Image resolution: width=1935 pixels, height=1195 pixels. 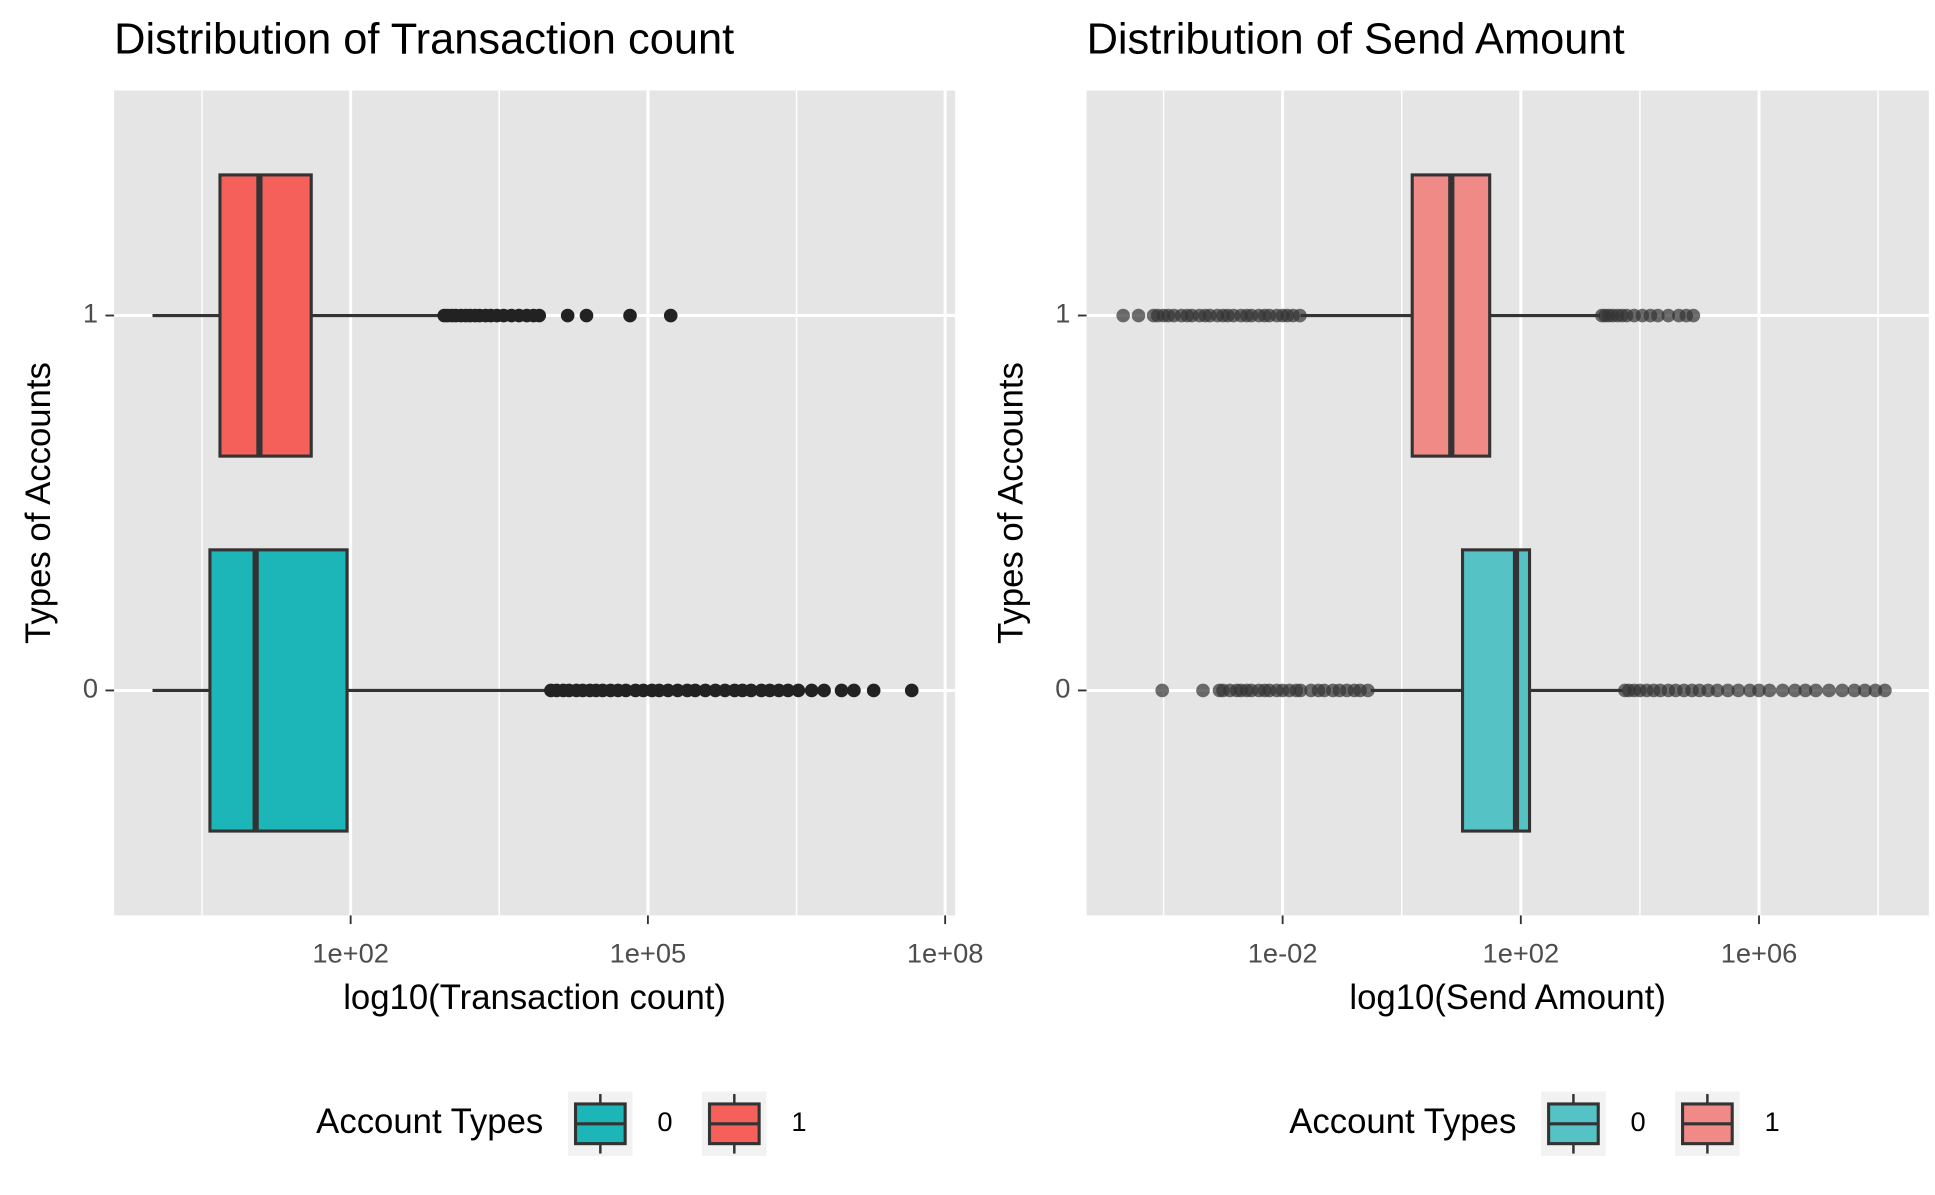 I want to click on chart-title: Distribution of Transaction count, so click(x=424, y=40).